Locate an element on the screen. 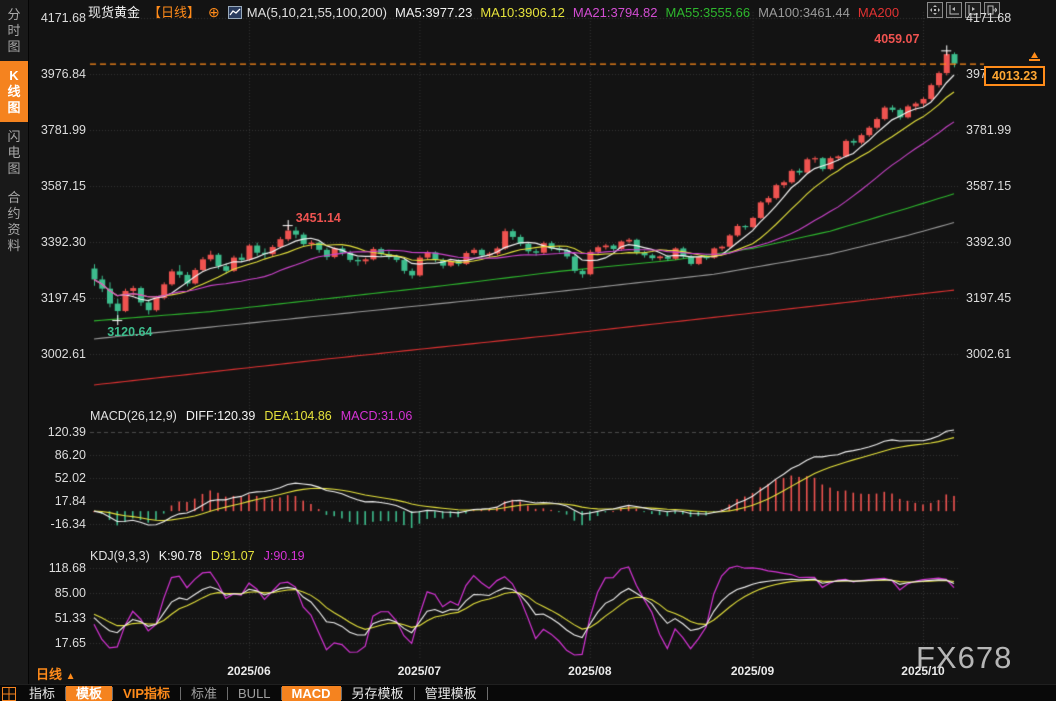 The height and width of the screenshot is (701, 1056). toolbar-item-标准: 标准 is located at coordinates (204, 693).